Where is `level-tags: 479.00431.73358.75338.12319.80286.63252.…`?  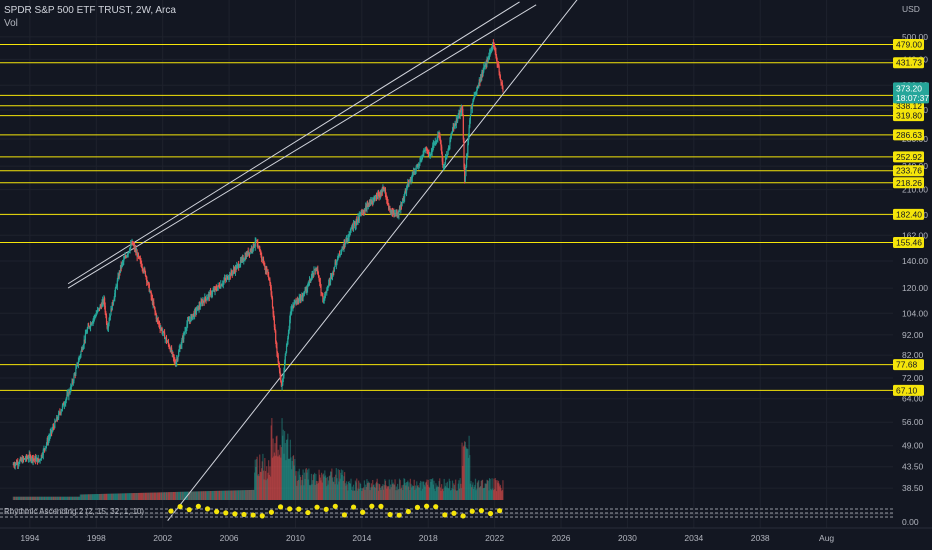 level-tags: 479.00431.73358.75338.12319.80286.63252.… is located at coordinates (911, 217).